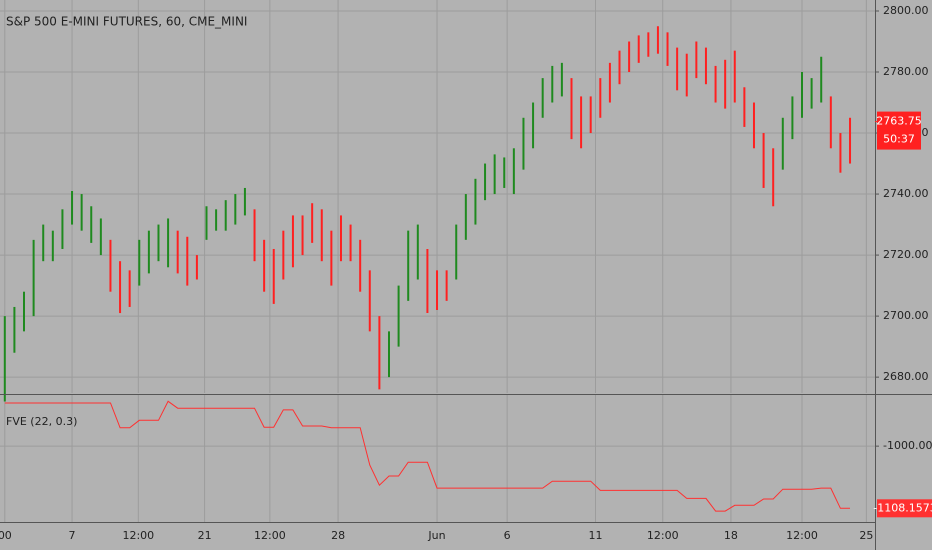  I want to click on chart-title: S&P 500 E-MINI FUTURES, 60, CME_MINI, so click(126, 22).